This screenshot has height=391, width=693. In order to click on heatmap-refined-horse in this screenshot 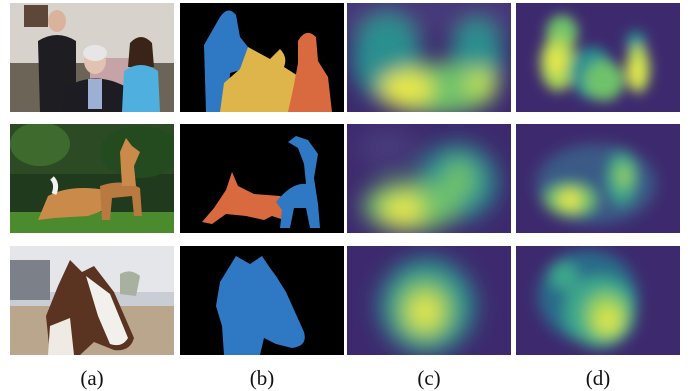, I will do `click(598, 300)`.